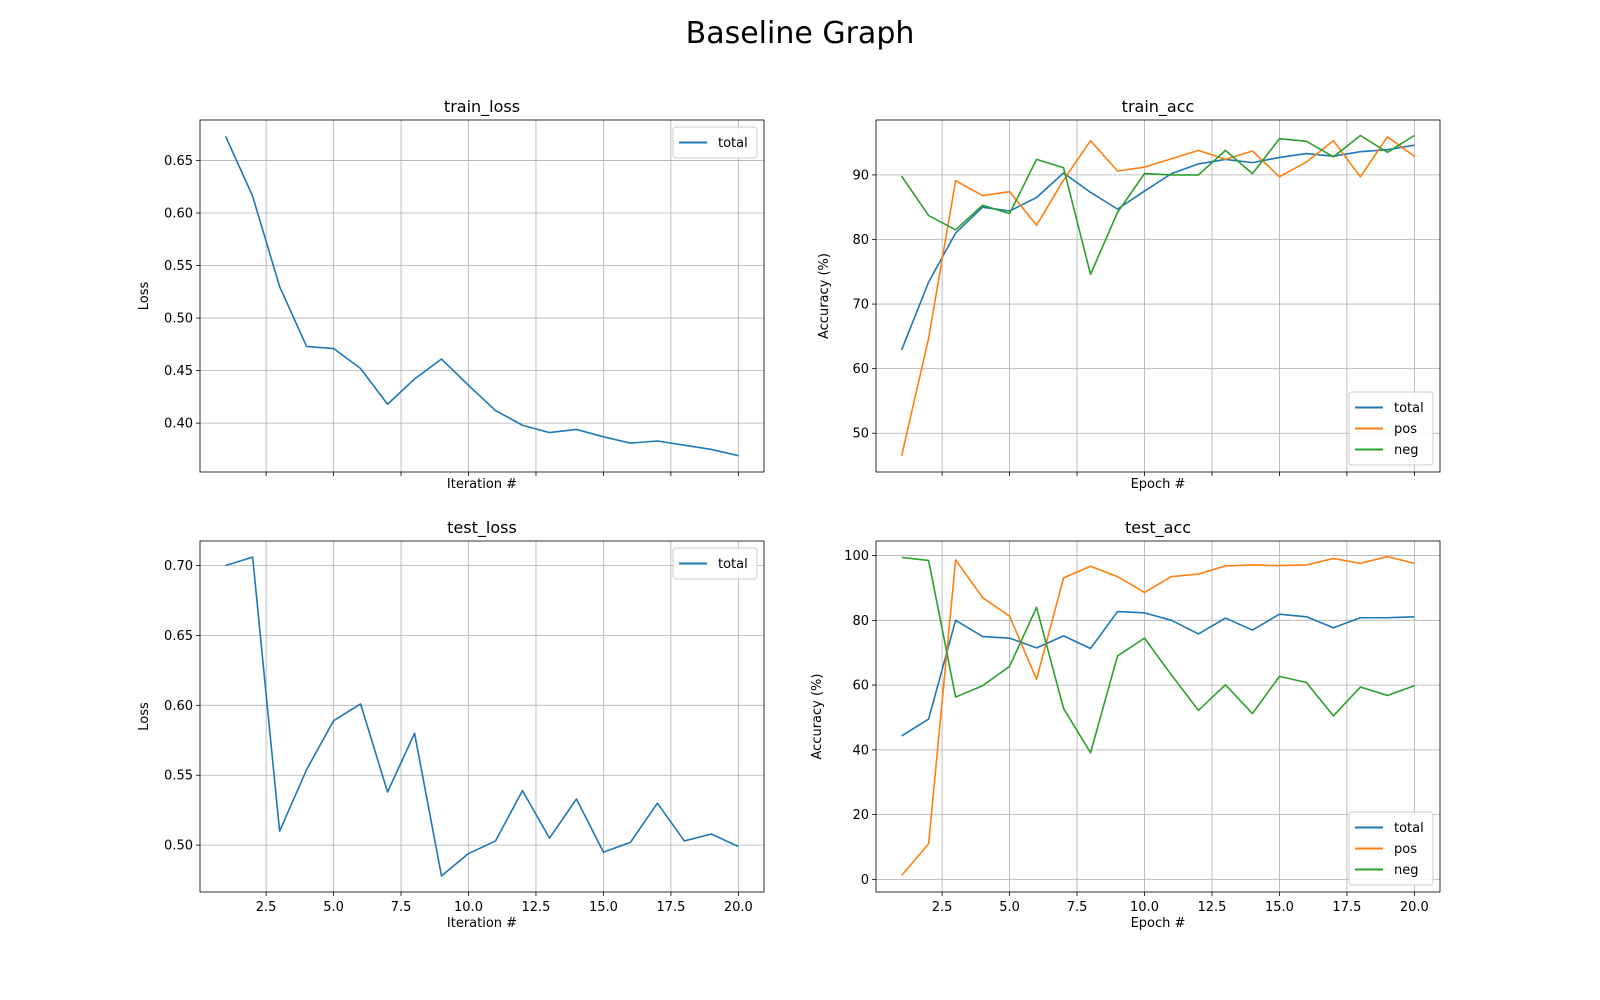  What do you see at coordinates (860, 305) in the screenshot?
I see `y-tick-label: 70` at bounding box center [860, 305].